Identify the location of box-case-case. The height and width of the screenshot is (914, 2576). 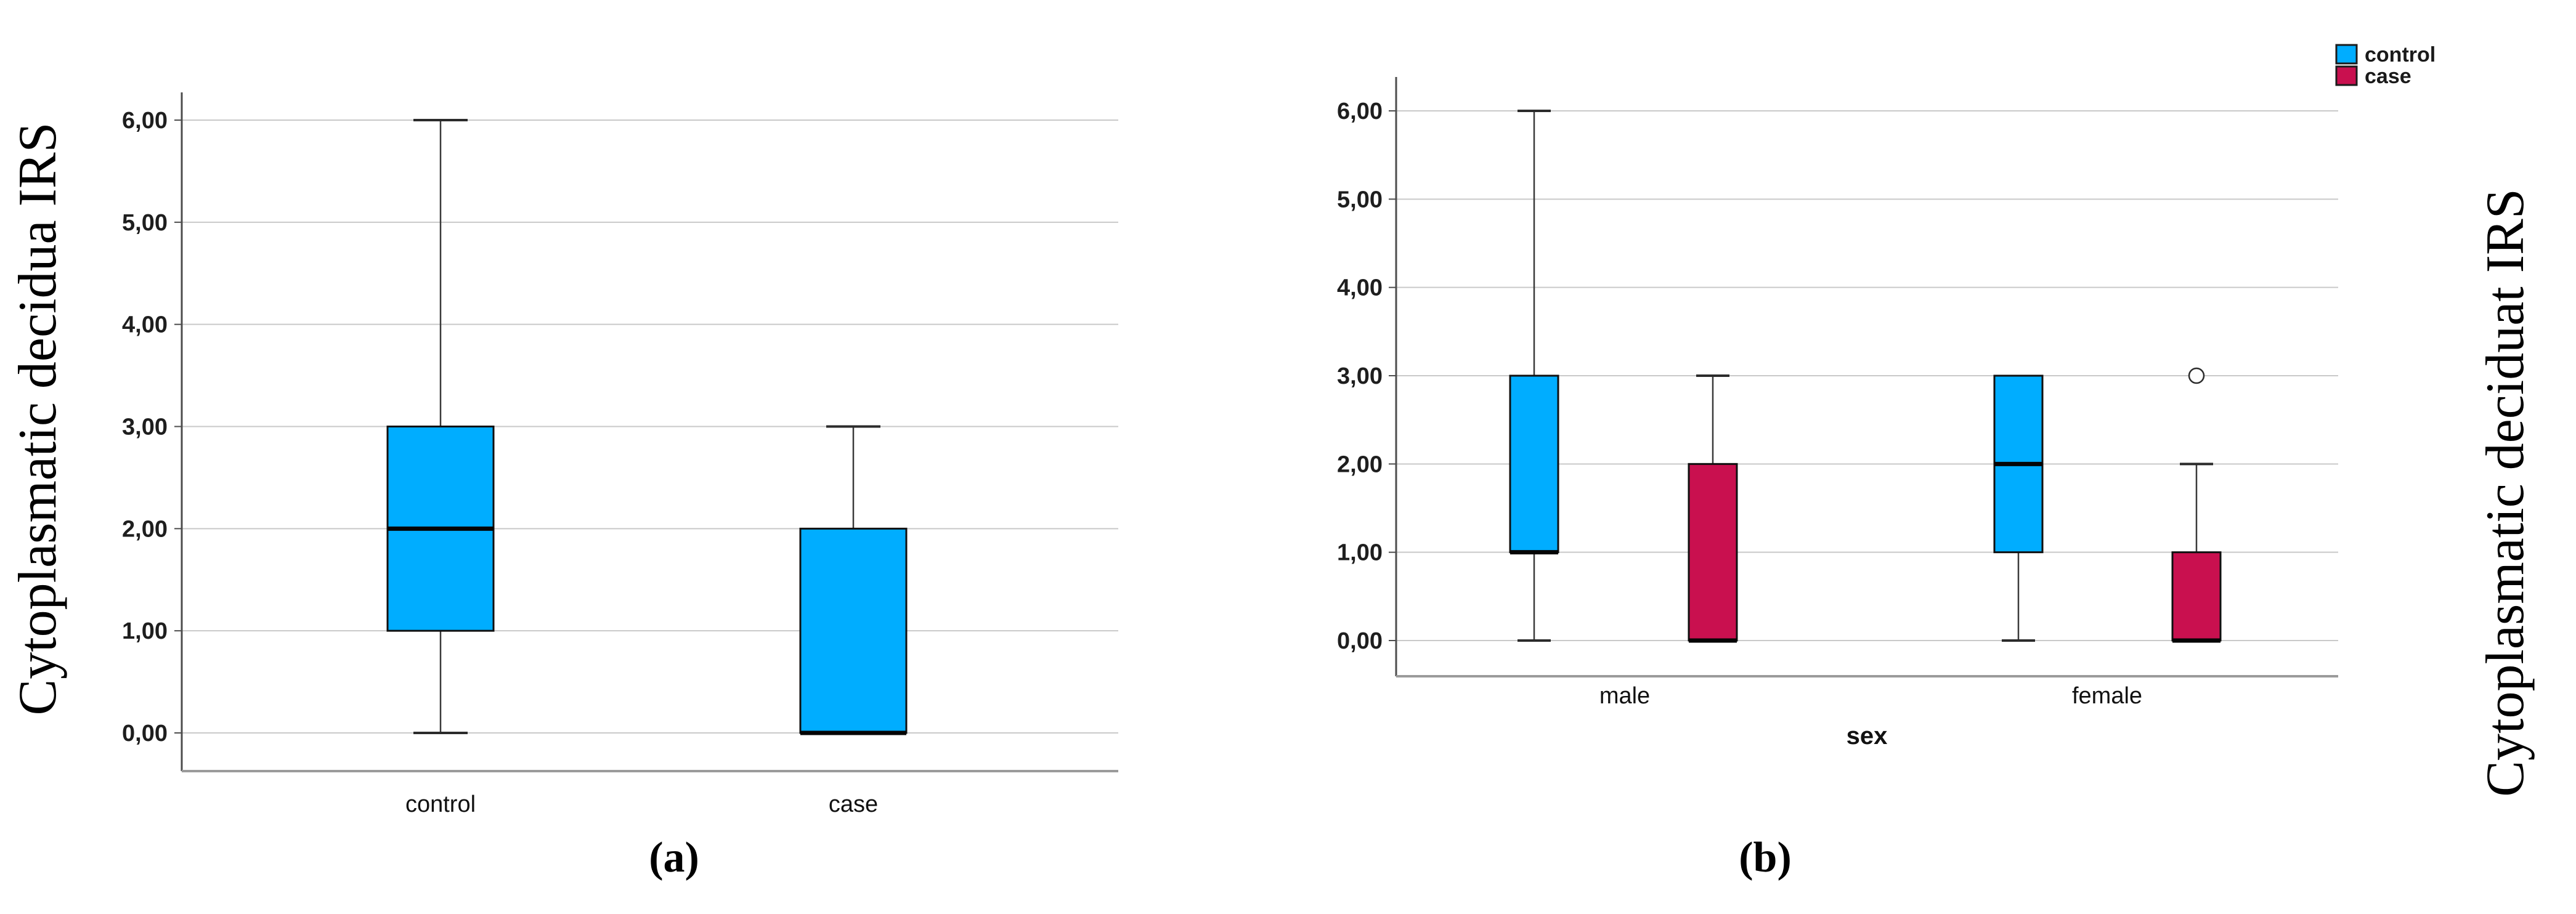
(853, 630).